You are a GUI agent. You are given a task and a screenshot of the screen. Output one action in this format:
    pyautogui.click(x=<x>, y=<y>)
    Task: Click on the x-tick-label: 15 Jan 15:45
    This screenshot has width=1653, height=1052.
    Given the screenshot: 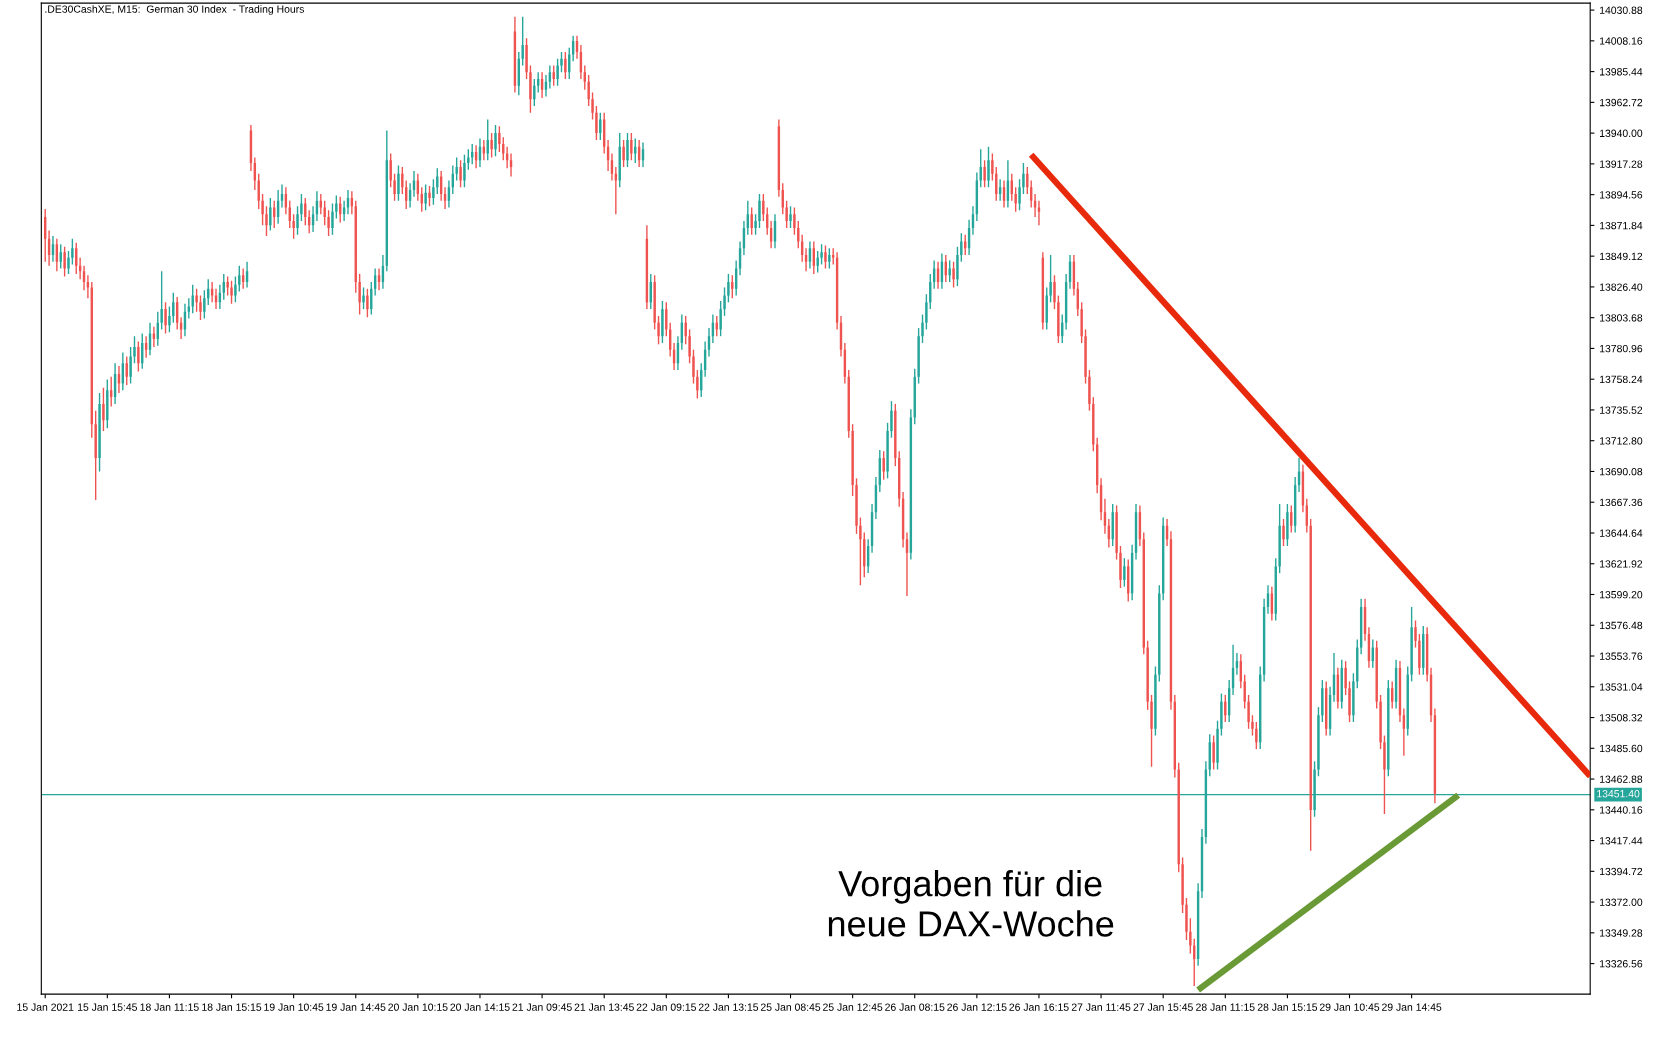 What is the action you would take?
    pyautogui.click(x=107, y=1007)
    